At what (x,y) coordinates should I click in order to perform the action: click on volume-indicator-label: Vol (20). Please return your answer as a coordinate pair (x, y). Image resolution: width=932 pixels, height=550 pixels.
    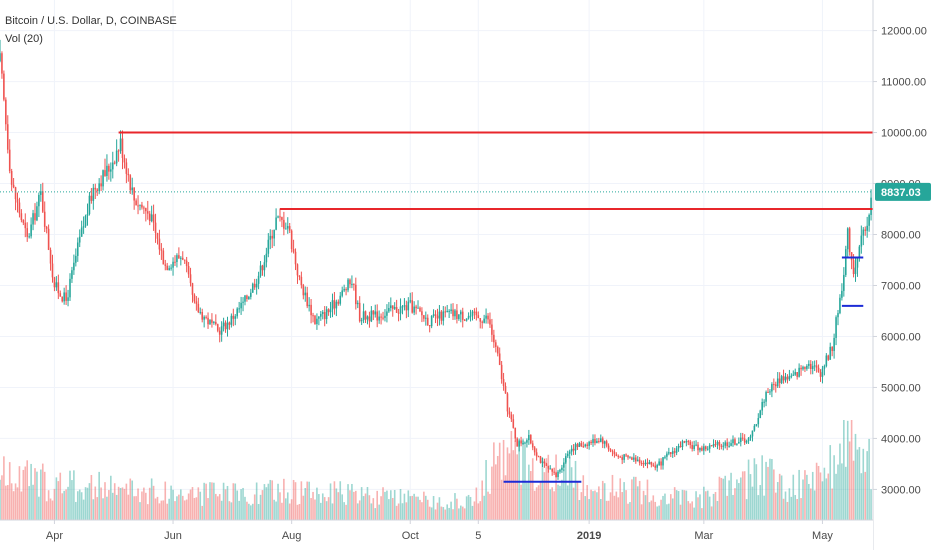
    Looking at the image, I should click on (24, 39).